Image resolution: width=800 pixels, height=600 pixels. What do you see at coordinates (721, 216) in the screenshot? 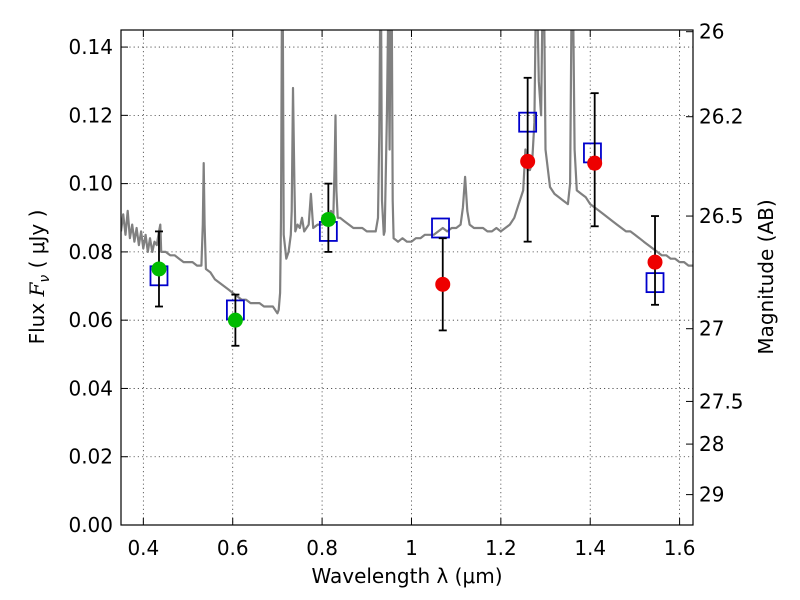
I see `y2-tick-label: 26.5` at bounding box center [721, 216].